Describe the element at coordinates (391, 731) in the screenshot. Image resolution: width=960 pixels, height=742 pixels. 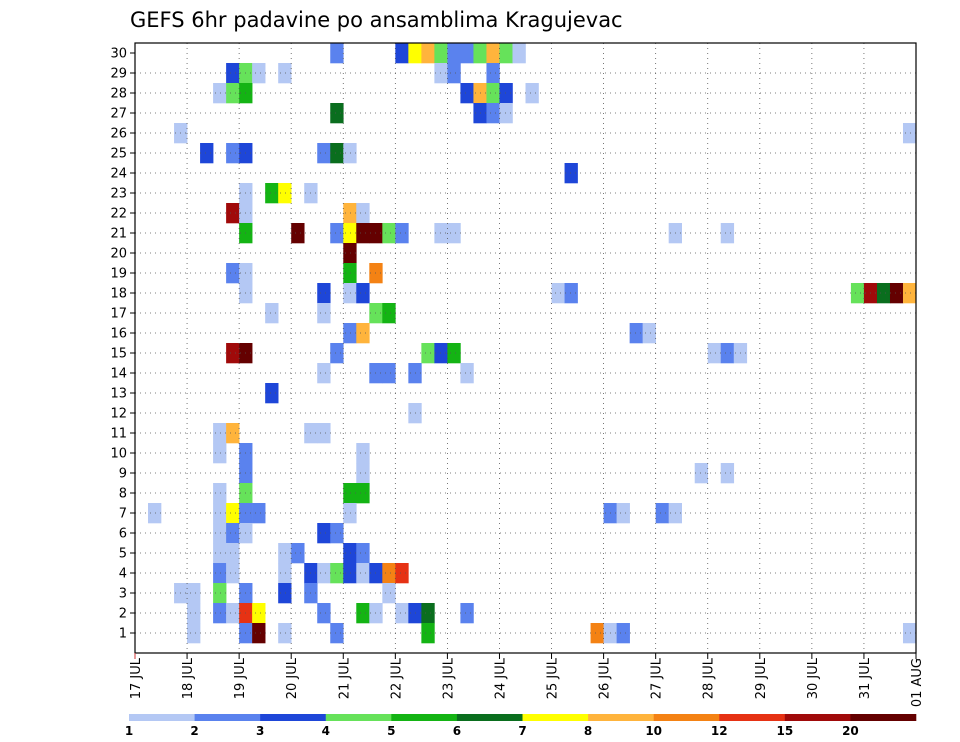
I see `colorbar-label: 5` at that location.